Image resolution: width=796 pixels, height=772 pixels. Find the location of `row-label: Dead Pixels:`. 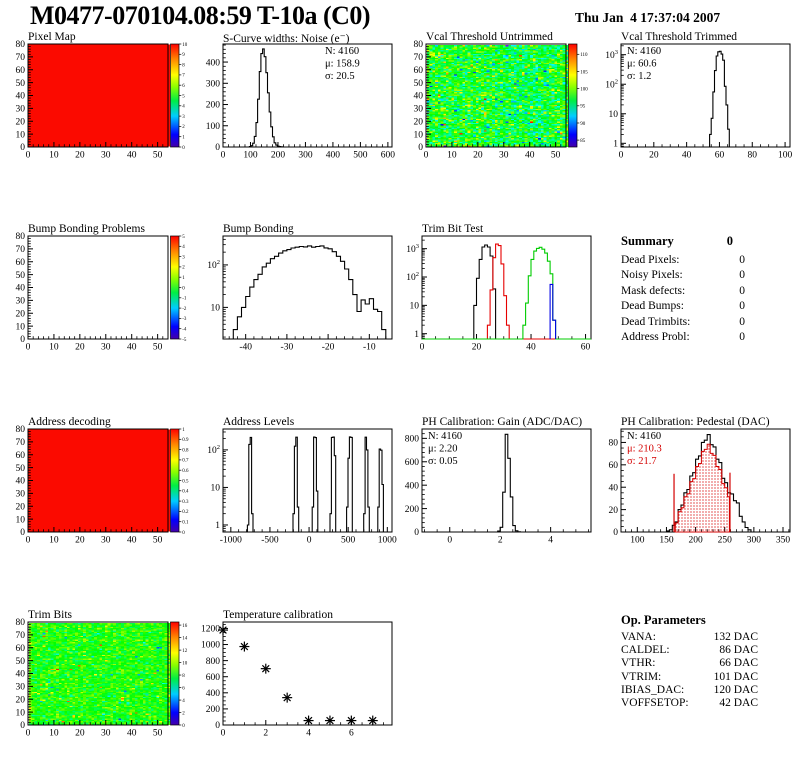

row-label: Dead Pixels: is located at coordinates (650, 260).